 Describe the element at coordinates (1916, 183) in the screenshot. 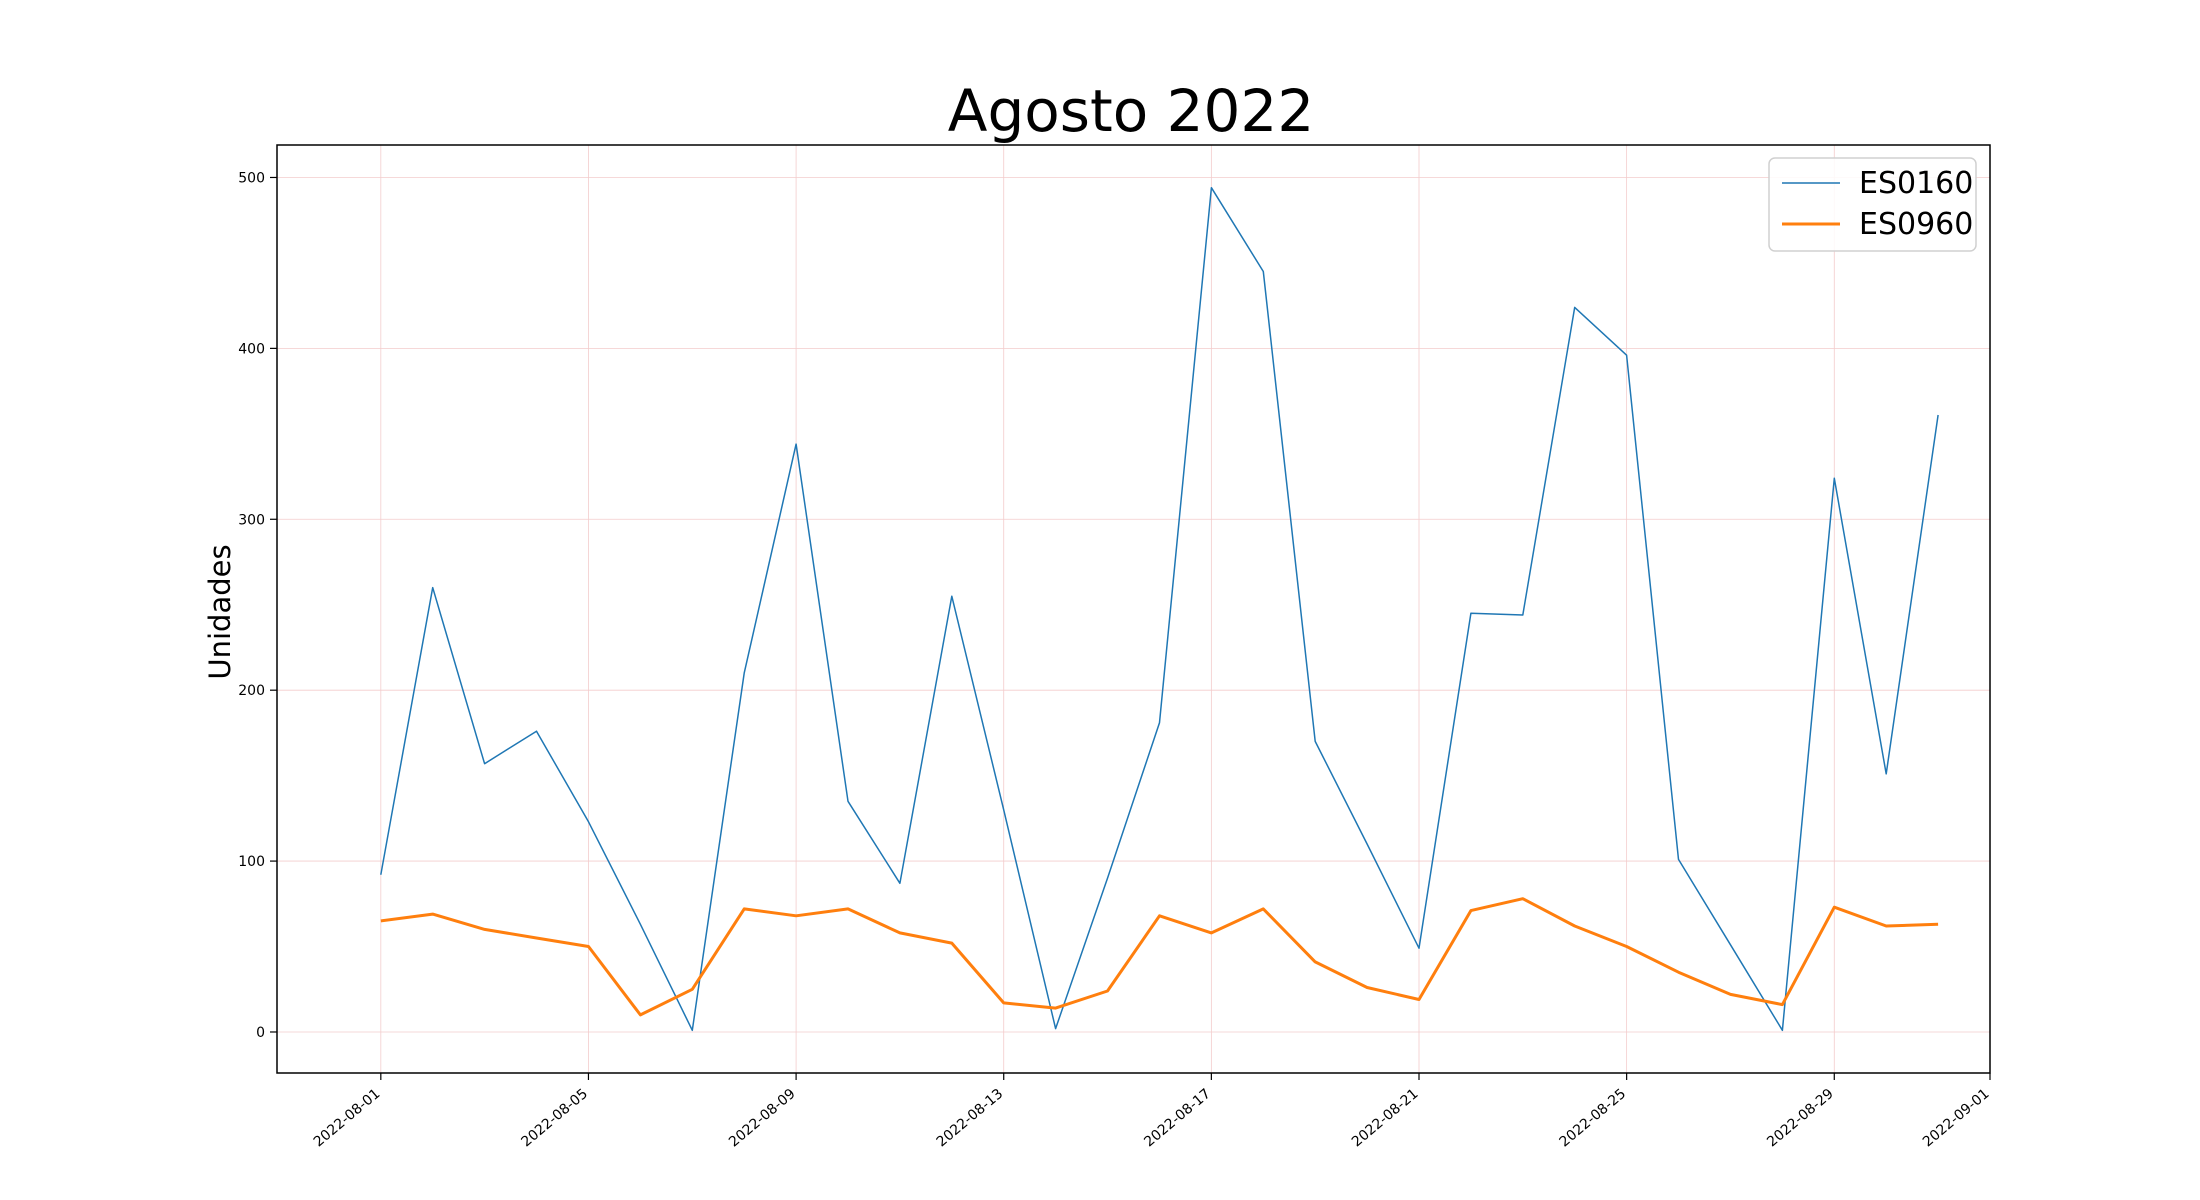

I see `legend-label-es0160: ES0160` at that location.